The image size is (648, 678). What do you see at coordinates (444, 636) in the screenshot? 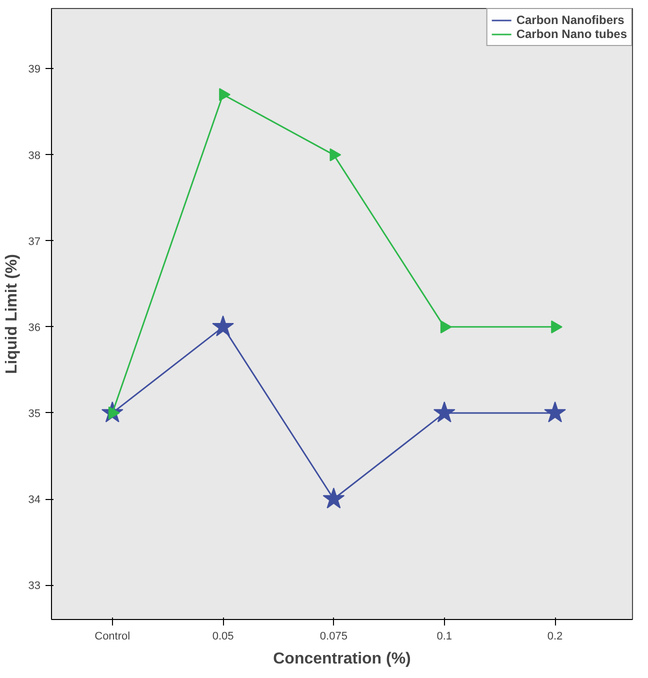
I see `x-tick-label: 0.1` at bounding box center [444, 636].